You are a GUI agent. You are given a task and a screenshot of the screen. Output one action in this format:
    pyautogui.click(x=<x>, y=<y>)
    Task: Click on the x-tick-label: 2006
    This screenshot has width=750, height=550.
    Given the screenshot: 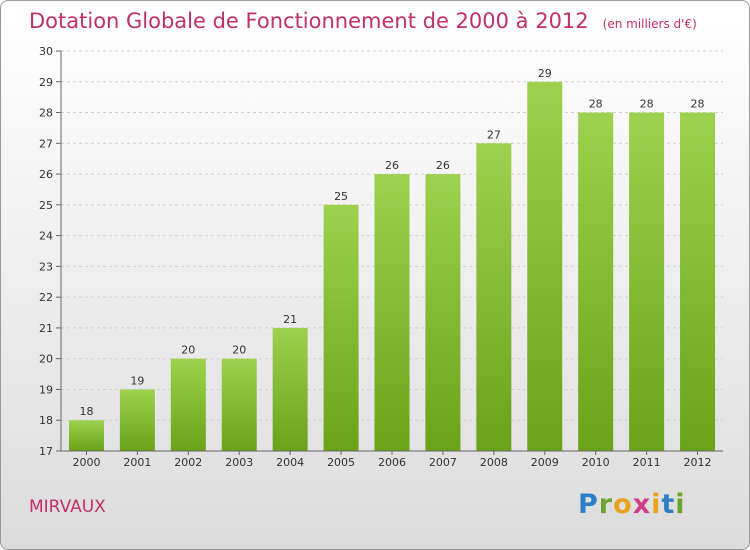 What is the action you would take?
    pyautogui.click(x=392, y=462)
    